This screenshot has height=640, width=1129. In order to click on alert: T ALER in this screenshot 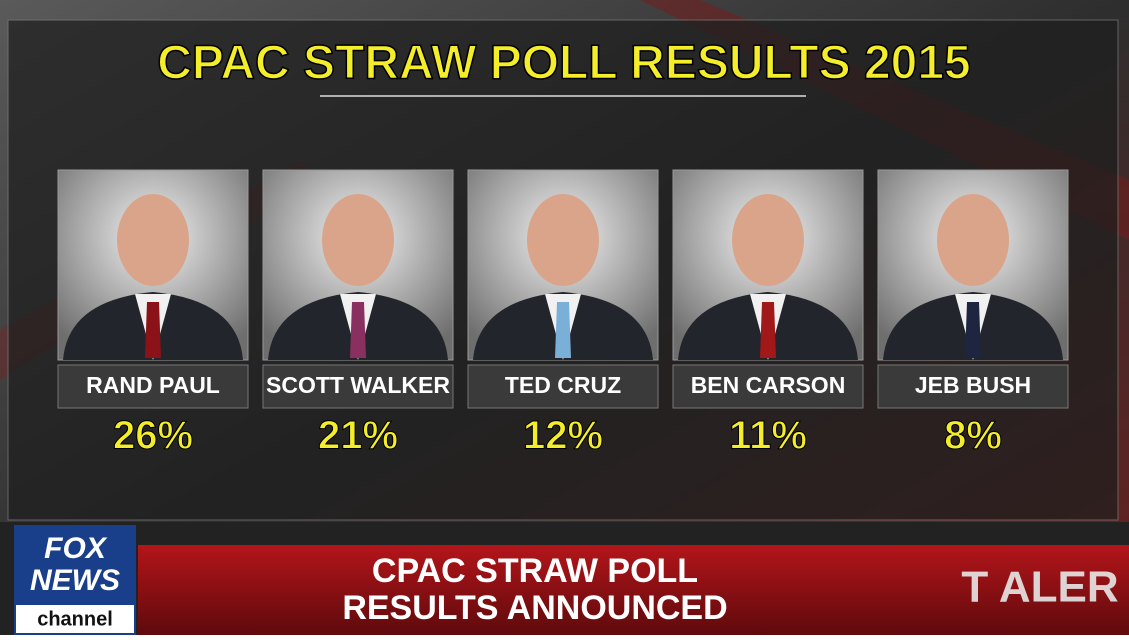, I will do `click(1039, 587)`.